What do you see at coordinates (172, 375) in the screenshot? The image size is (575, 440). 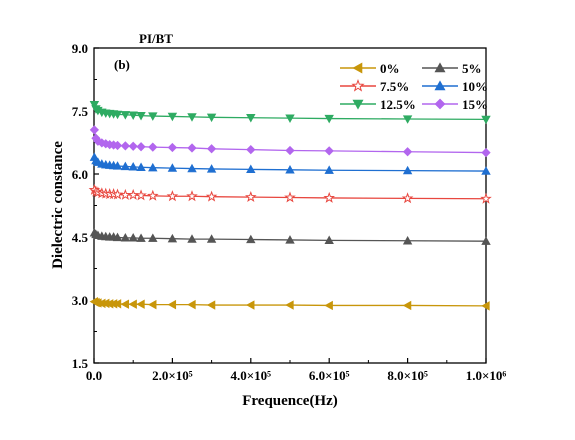 I see `x-tick-label: 2.0×10⁵` at bounding box center [172, 375].